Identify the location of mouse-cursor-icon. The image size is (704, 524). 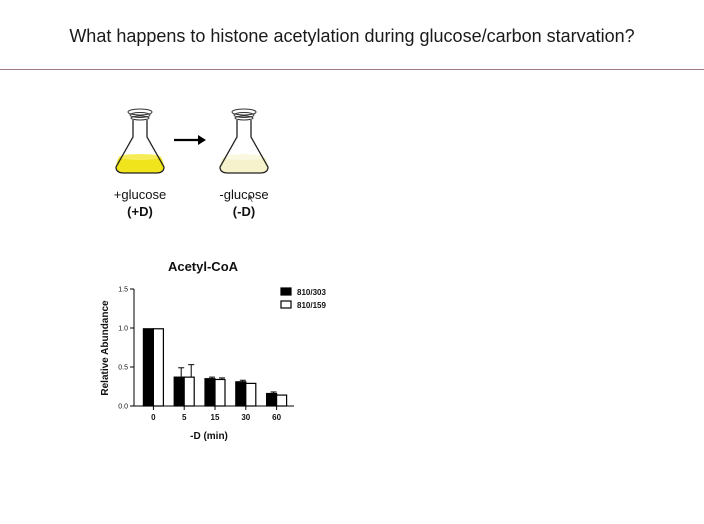
(251, 198).